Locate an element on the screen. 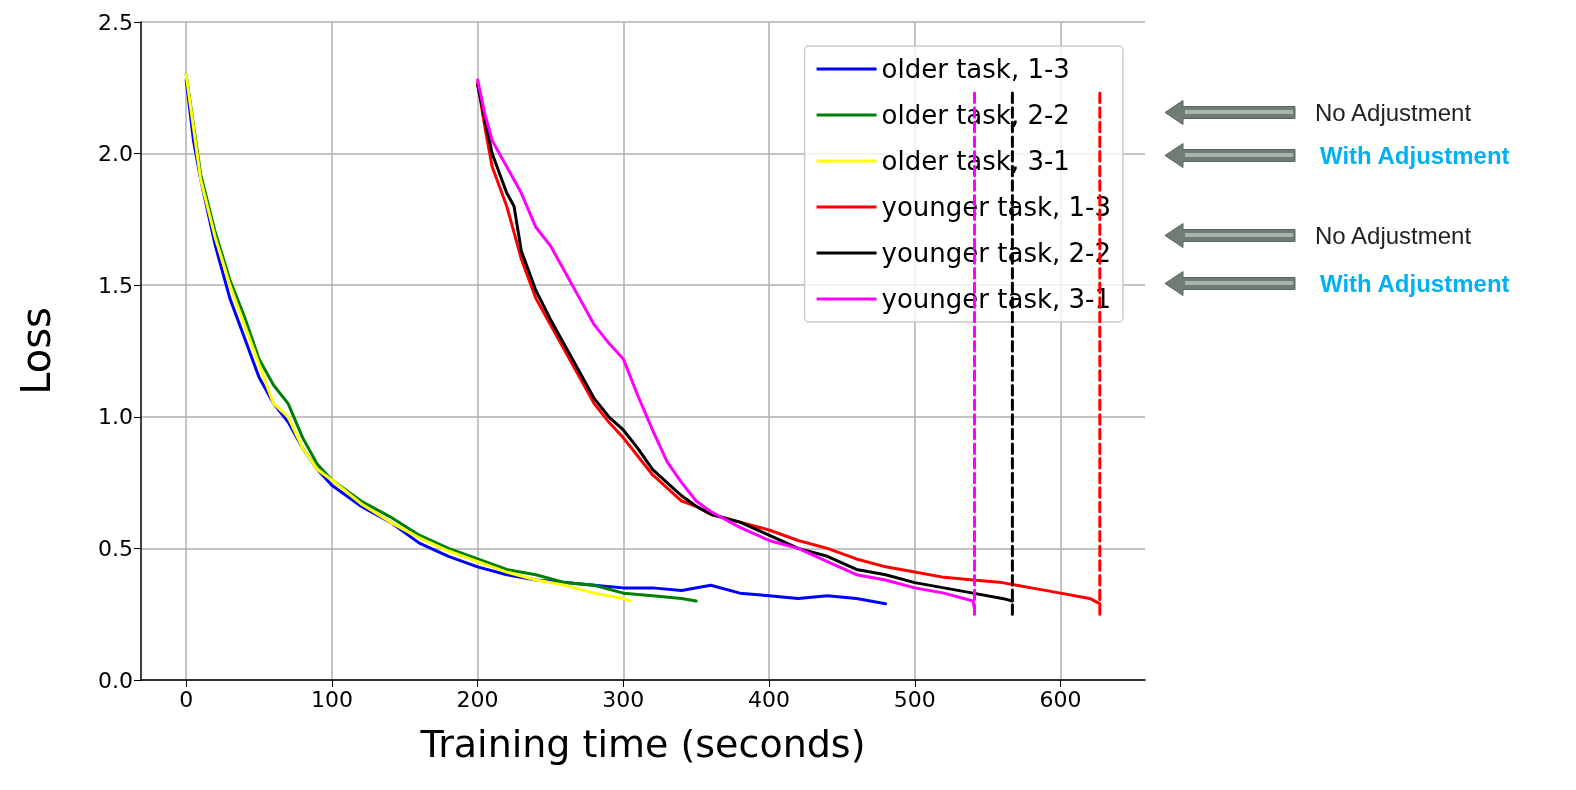 This screenshot has height=790, width=1576. y-tick-label: 2.0 is located at coordinates (115, 154).